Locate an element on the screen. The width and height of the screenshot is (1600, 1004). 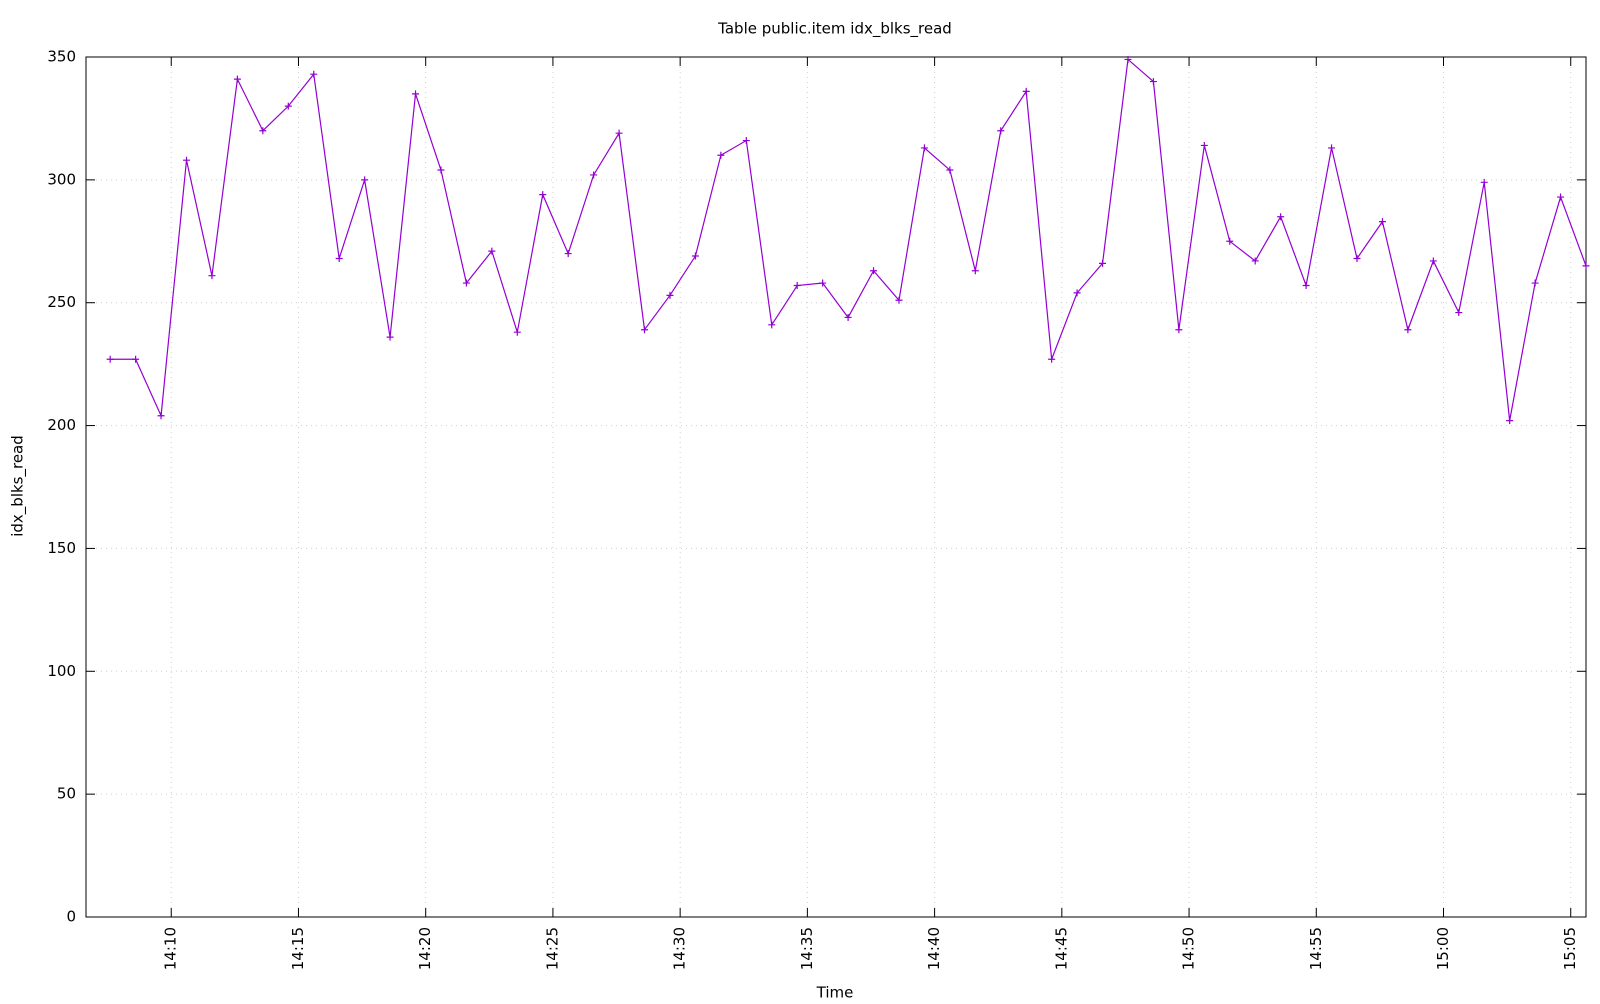
x-tick-label: 14:25 is located at coordinates (552, 948).